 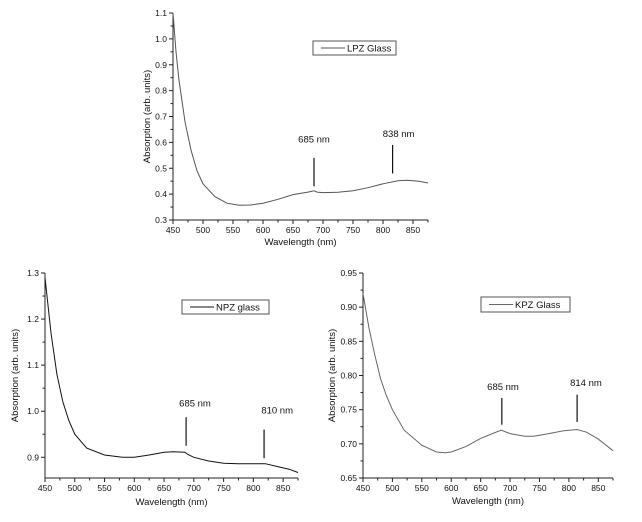 I want to click on y-tick-label: 0.65, so click(x=348, y=478).